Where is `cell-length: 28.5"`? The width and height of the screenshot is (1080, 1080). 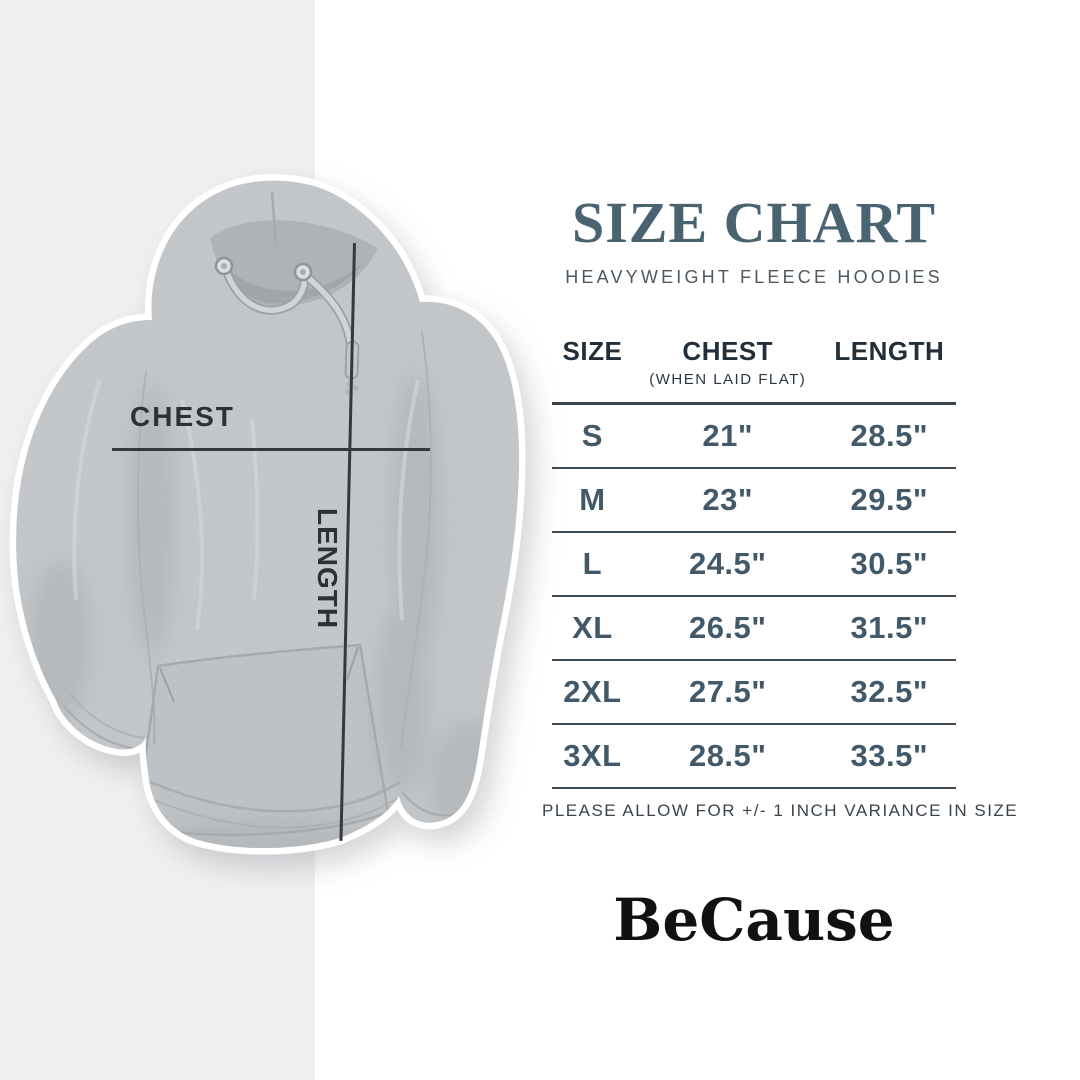 cell-length: 28.5" is located at coordinates (889, 435).